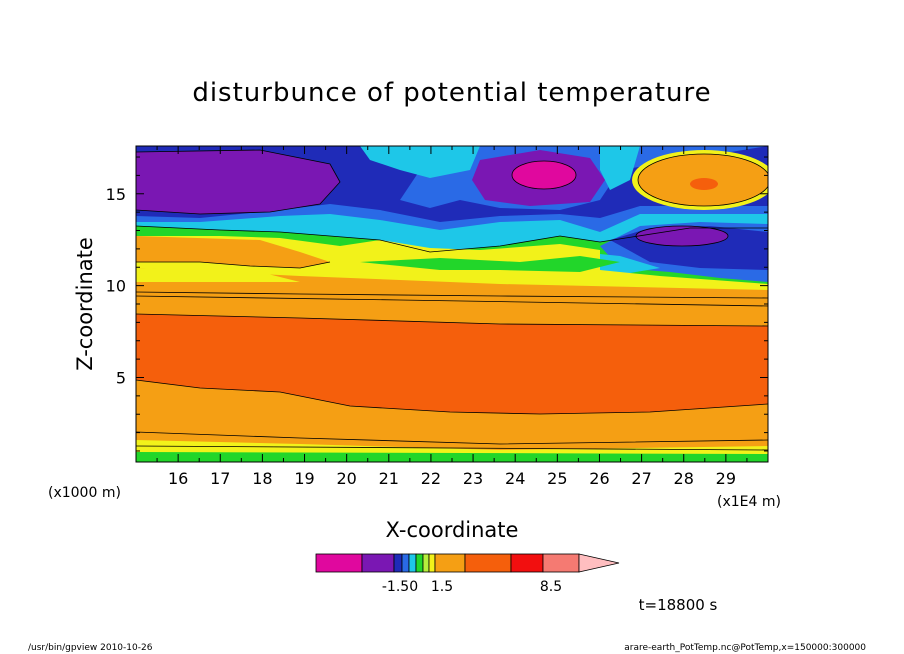 This screenshot has height=654, width=904. I want to click on colorbar-labels: -1.50 1.5 8.5, so click(472, 587).